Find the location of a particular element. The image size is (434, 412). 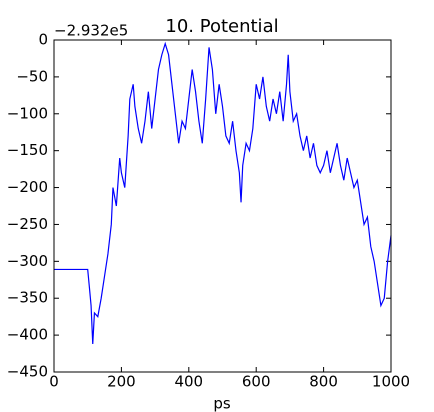

x-tick-label: 0 is located at coordinates (54, 382).